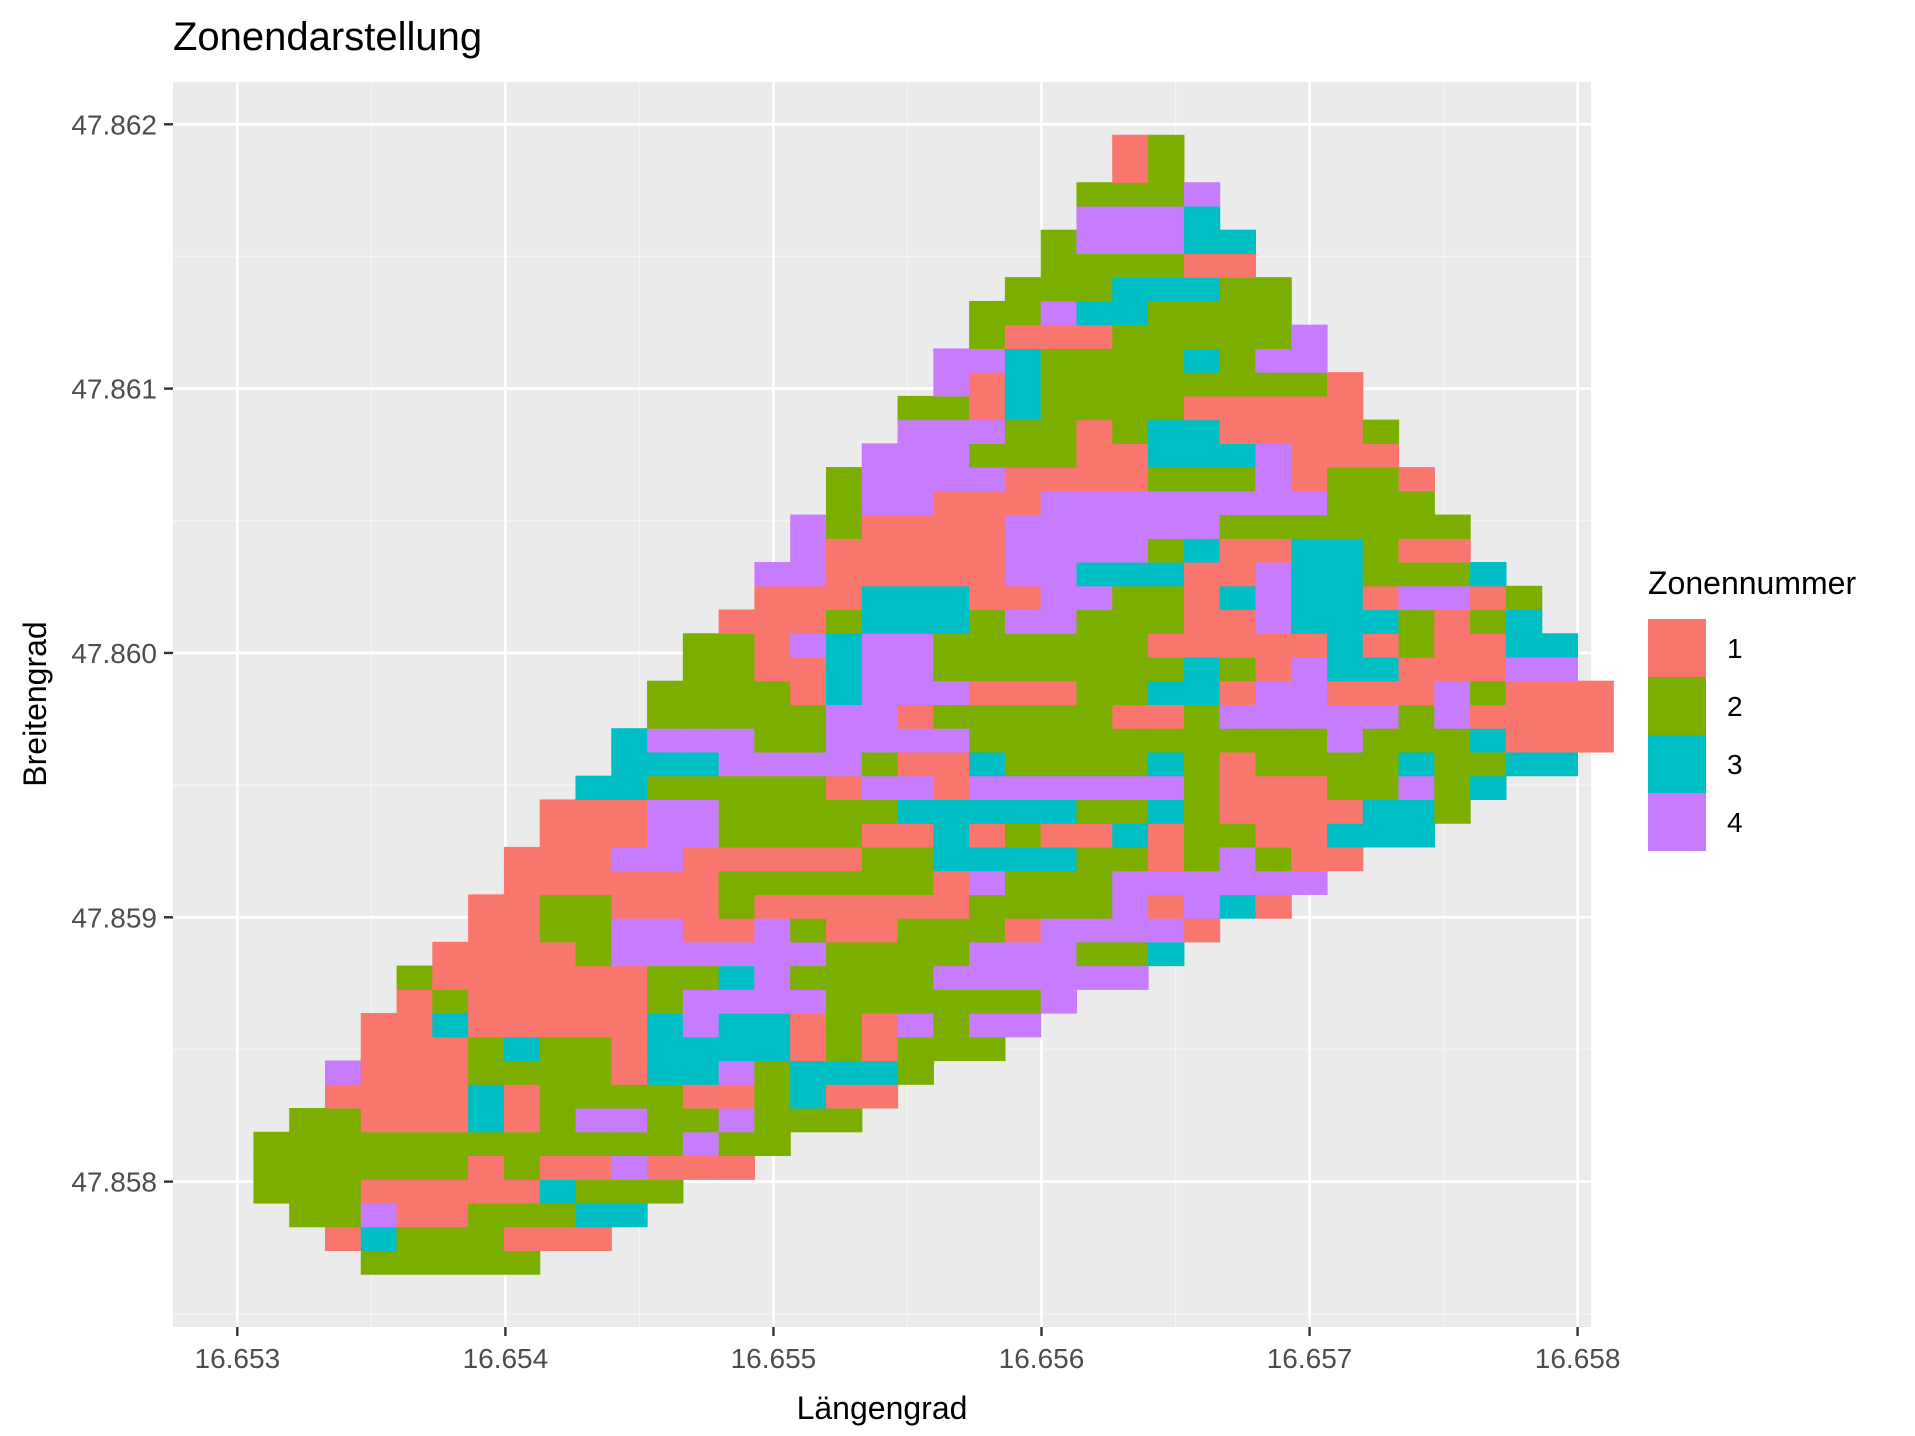 The image size is (1915, 1436). I want to click on x-axis-ticks: 16.653 16.654 16.655 16.656 16.657 16.658, so click(907, 1350).